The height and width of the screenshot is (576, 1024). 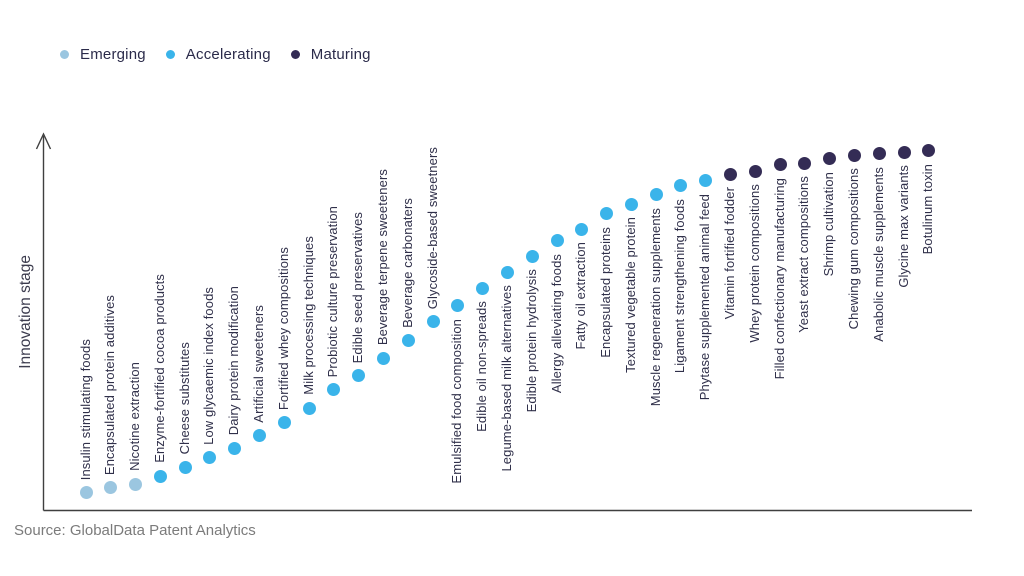 What do you see at coordinates (680, 285) in the screenshot?
I see `data-point-label: Ligament strengthening foods` at bounding box center [680, 285].